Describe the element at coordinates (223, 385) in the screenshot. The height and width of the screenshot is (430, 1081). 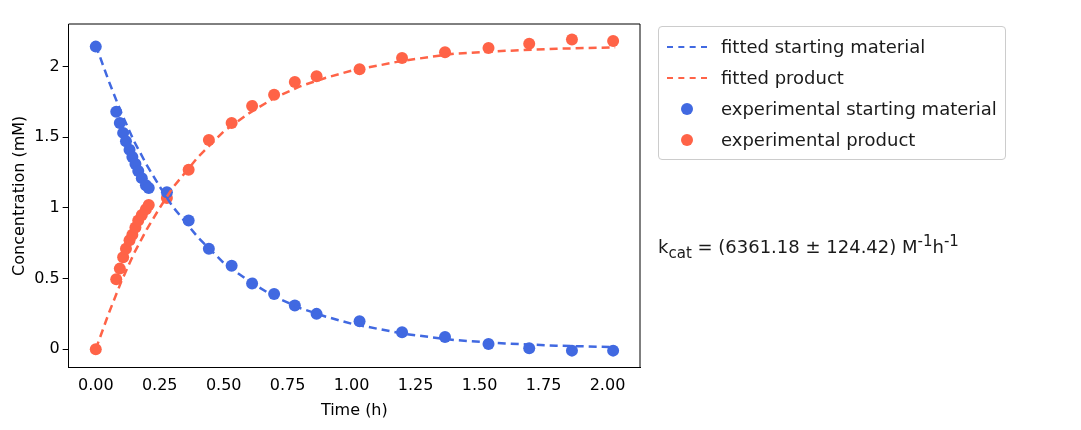
I see `x-tick-label: 0.50` at that location.